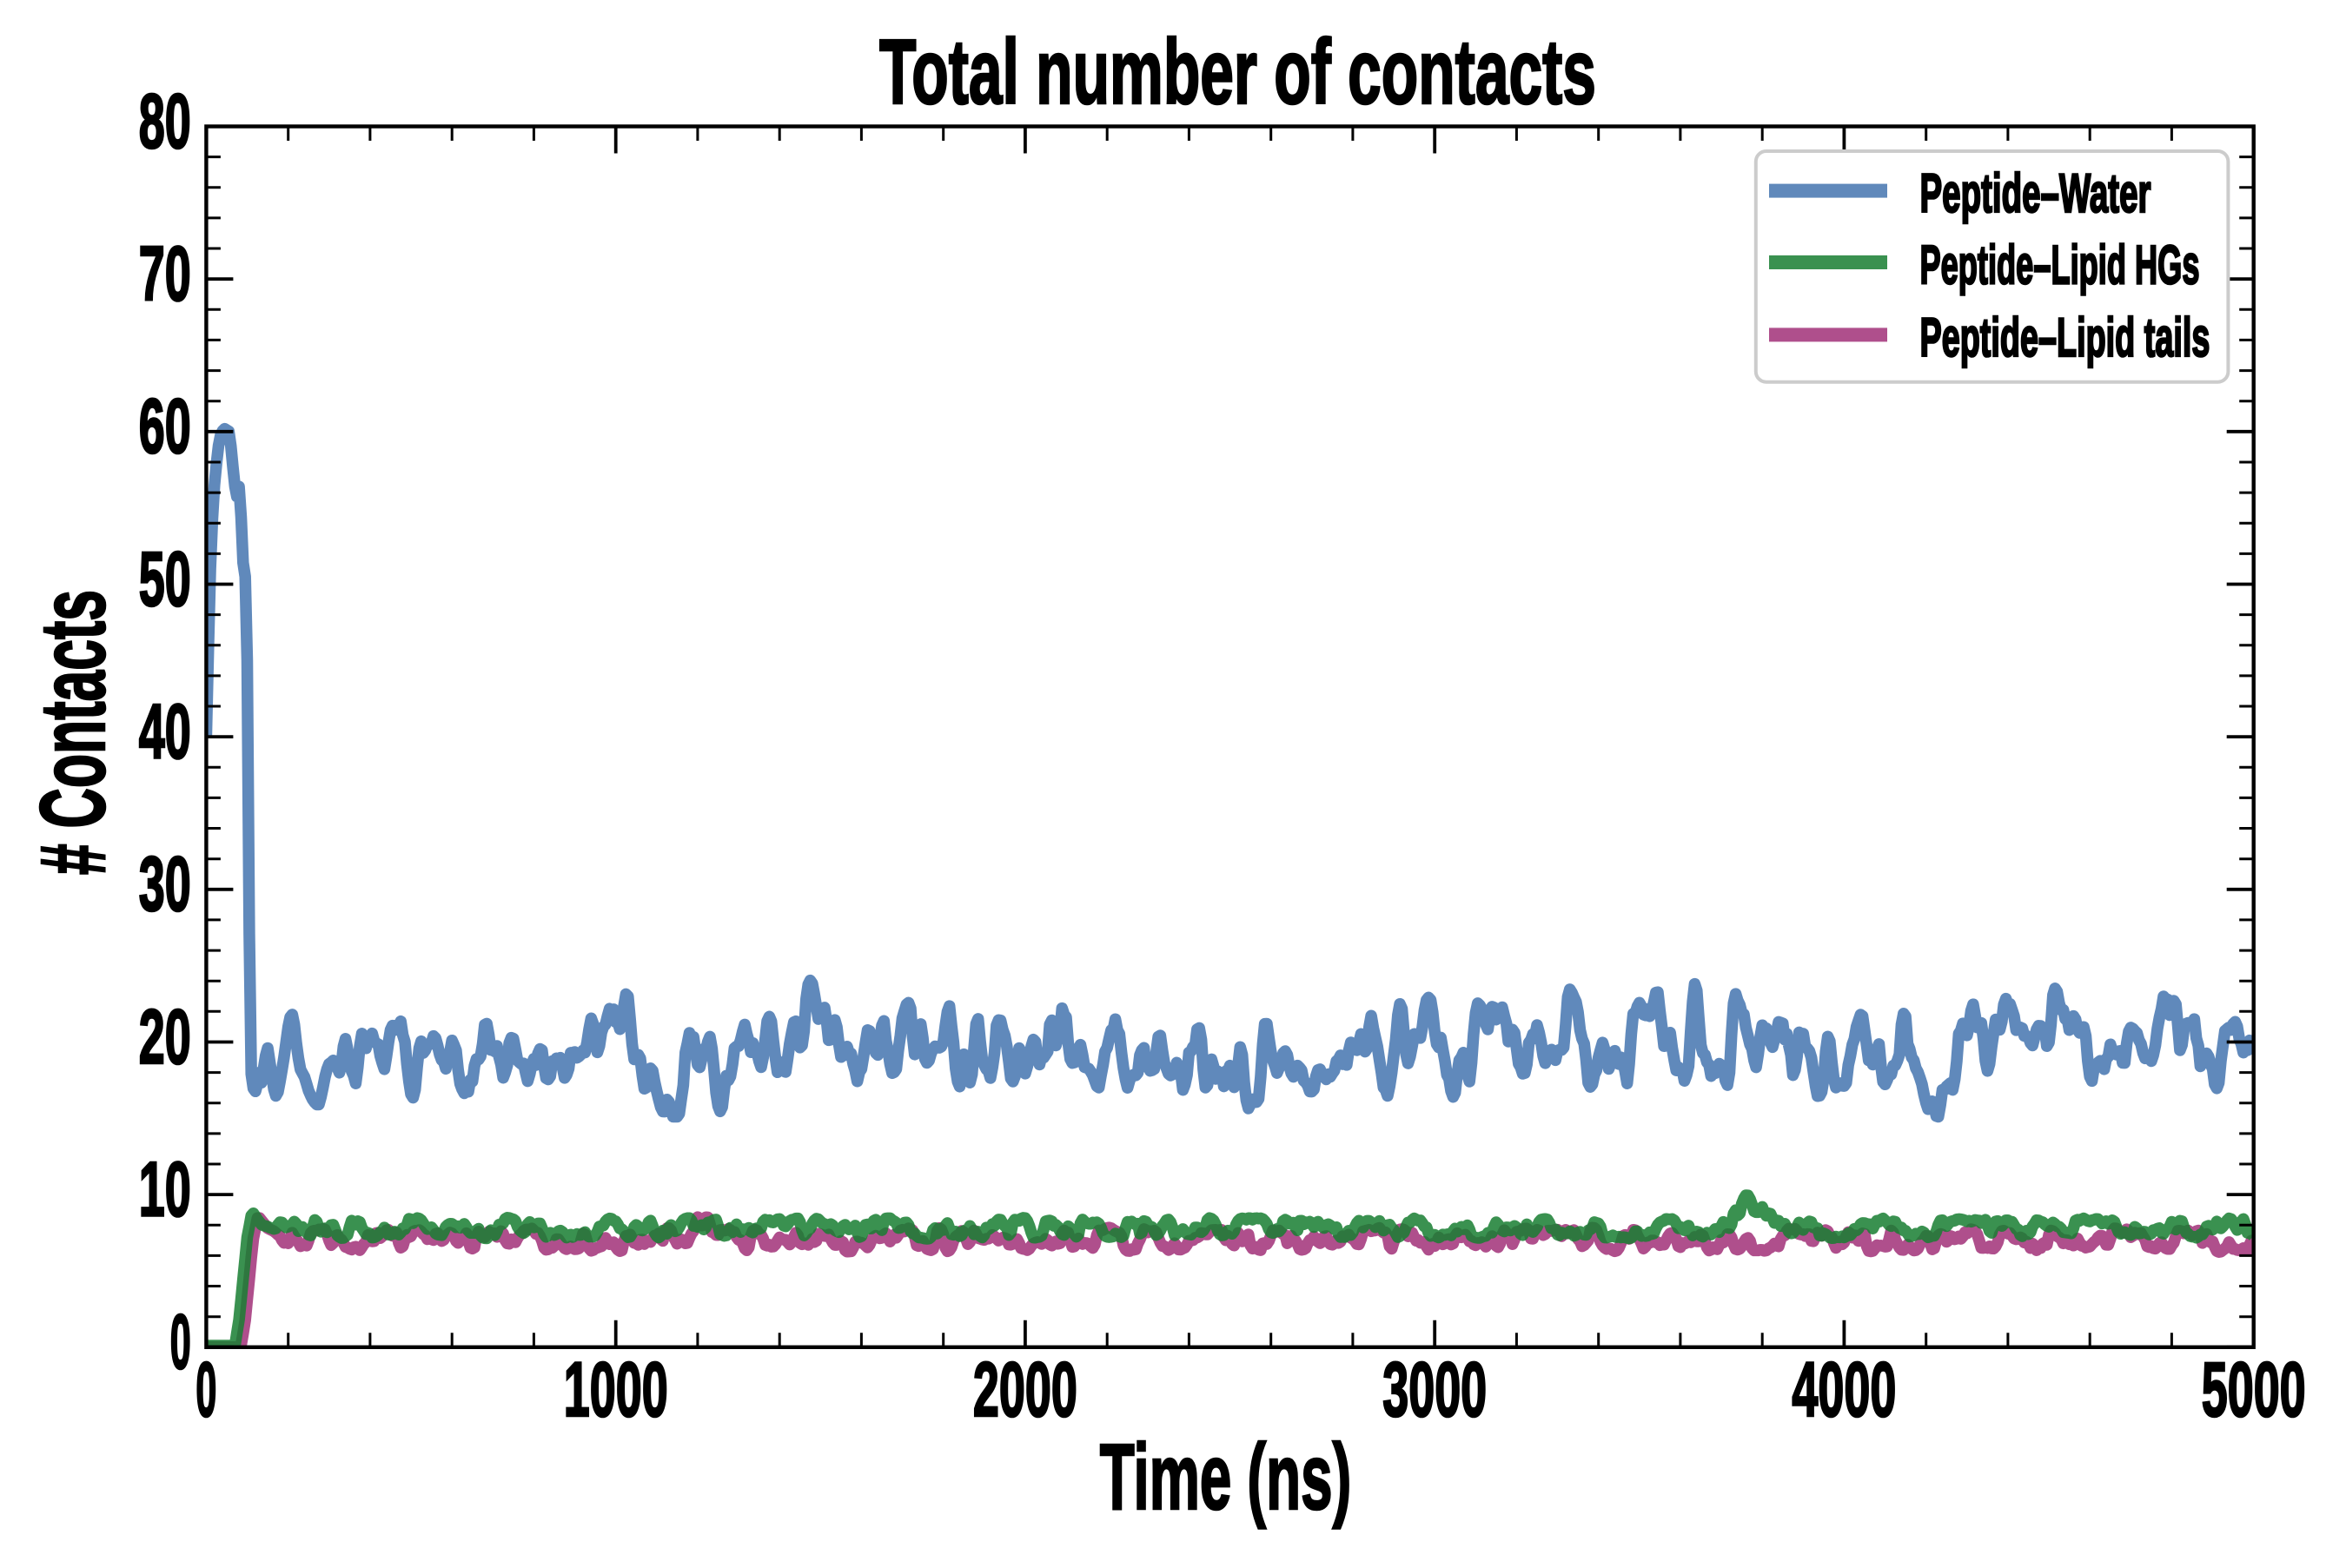 Image resolution: width=2346 pixels, height=1568 pixels. What do you see at coordinates (165, 578) in the screenshot?
I see `svg-text: 50` at bounding box center [165, 578].